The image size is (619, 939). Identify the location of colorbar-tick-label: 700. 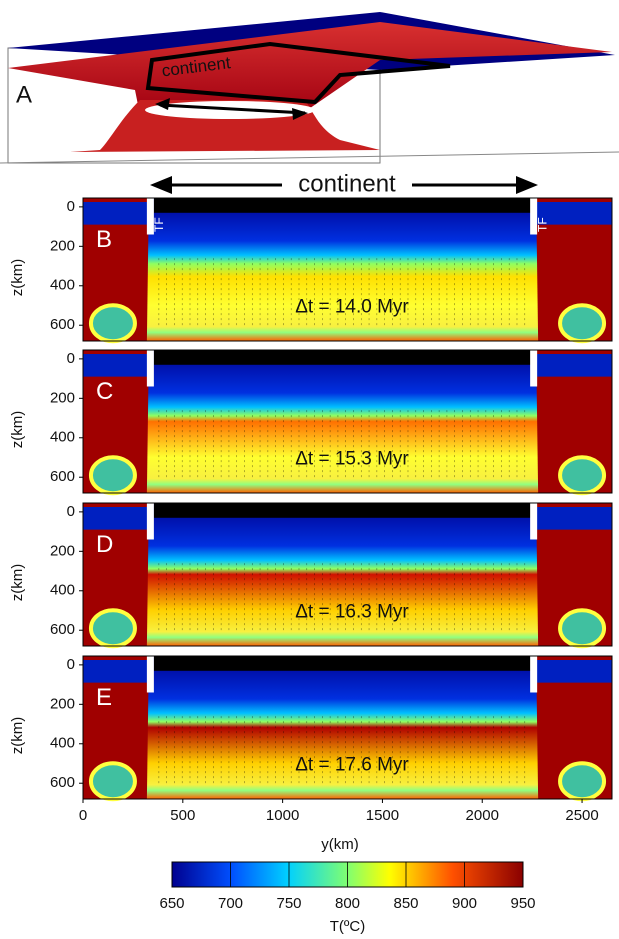
(230, 903).